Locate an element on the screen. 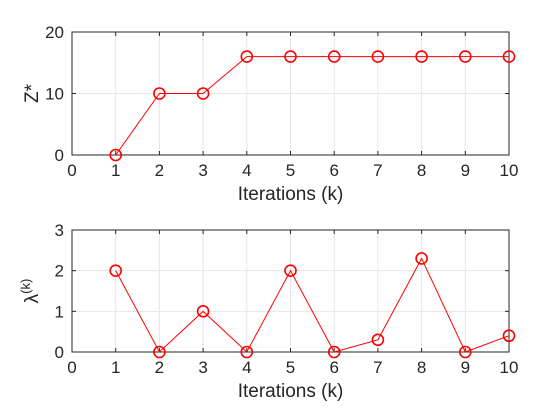 This screenshot has width=560, height=420. y-tick-label: 20 is located at coordinates (54, 32).